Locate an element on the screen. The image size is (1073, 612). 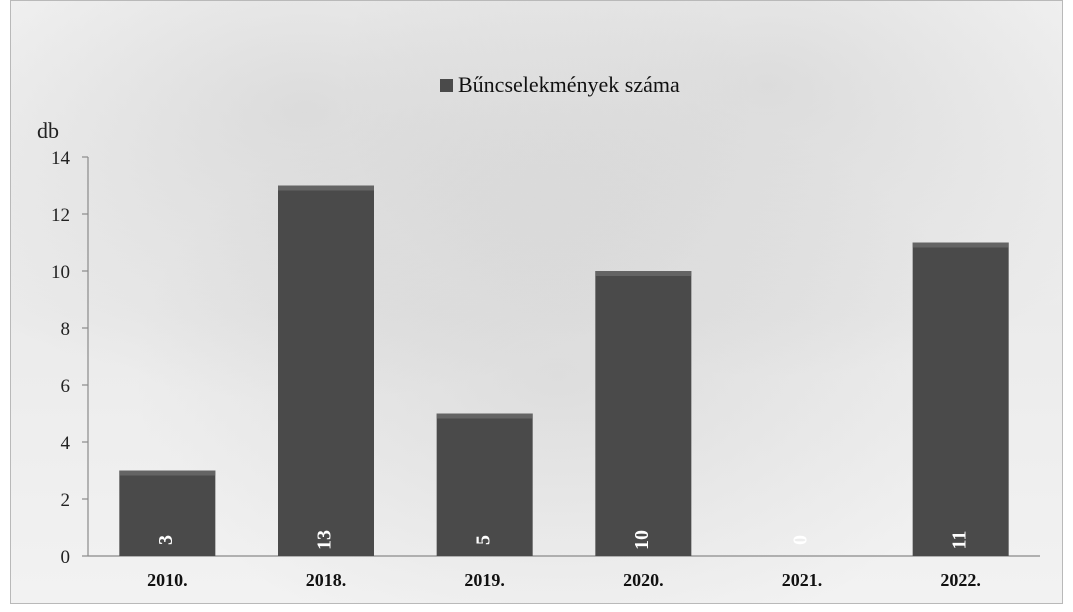
bar-2018. is located at coordinates (326, 370).